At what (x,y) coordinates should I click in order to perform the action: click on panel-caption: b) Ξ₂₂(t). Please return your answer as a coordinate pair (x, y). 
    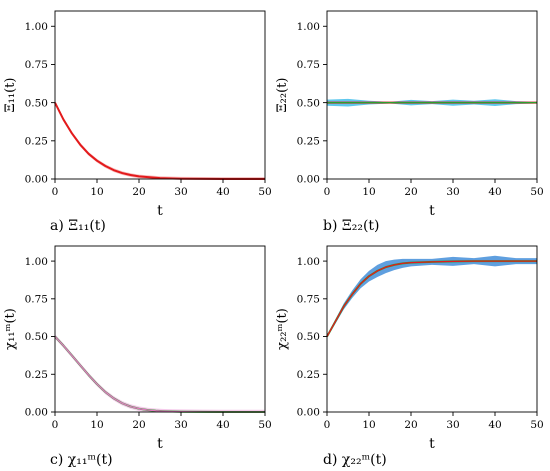
    Looking at the image, I should click on (351, 226).